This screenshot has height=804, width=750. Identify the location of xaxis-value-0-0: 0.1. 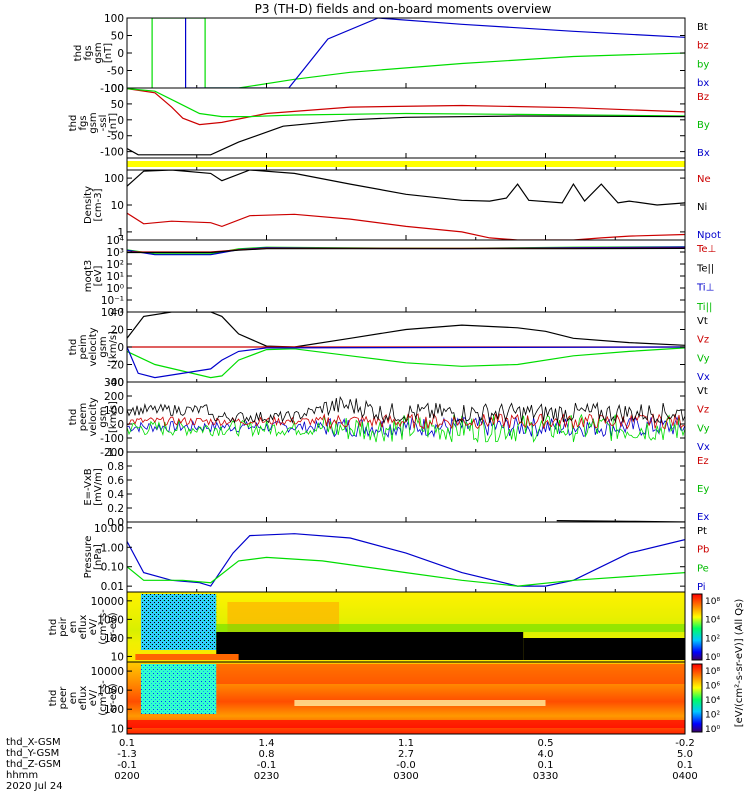
(127, 743).